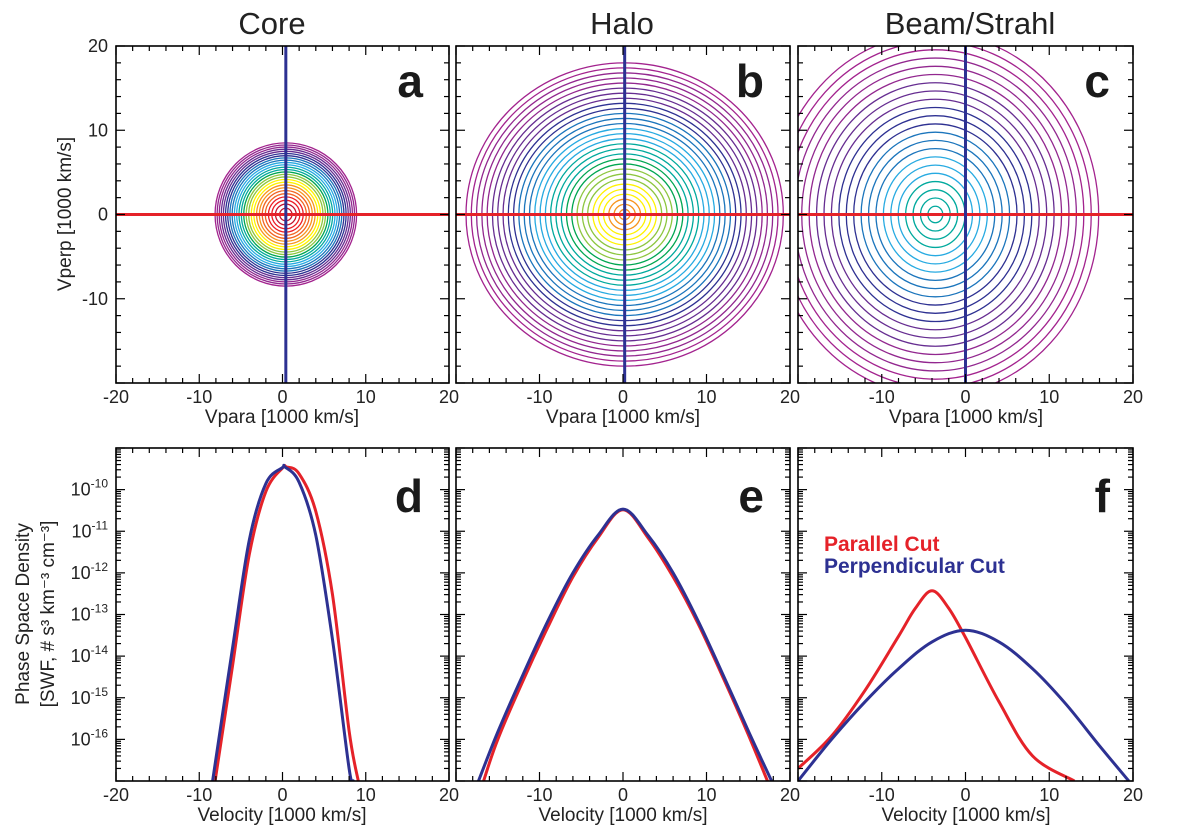  I want to click on bottom-xlabel-d: Velocity [1000 km/s], so click(282, 815).